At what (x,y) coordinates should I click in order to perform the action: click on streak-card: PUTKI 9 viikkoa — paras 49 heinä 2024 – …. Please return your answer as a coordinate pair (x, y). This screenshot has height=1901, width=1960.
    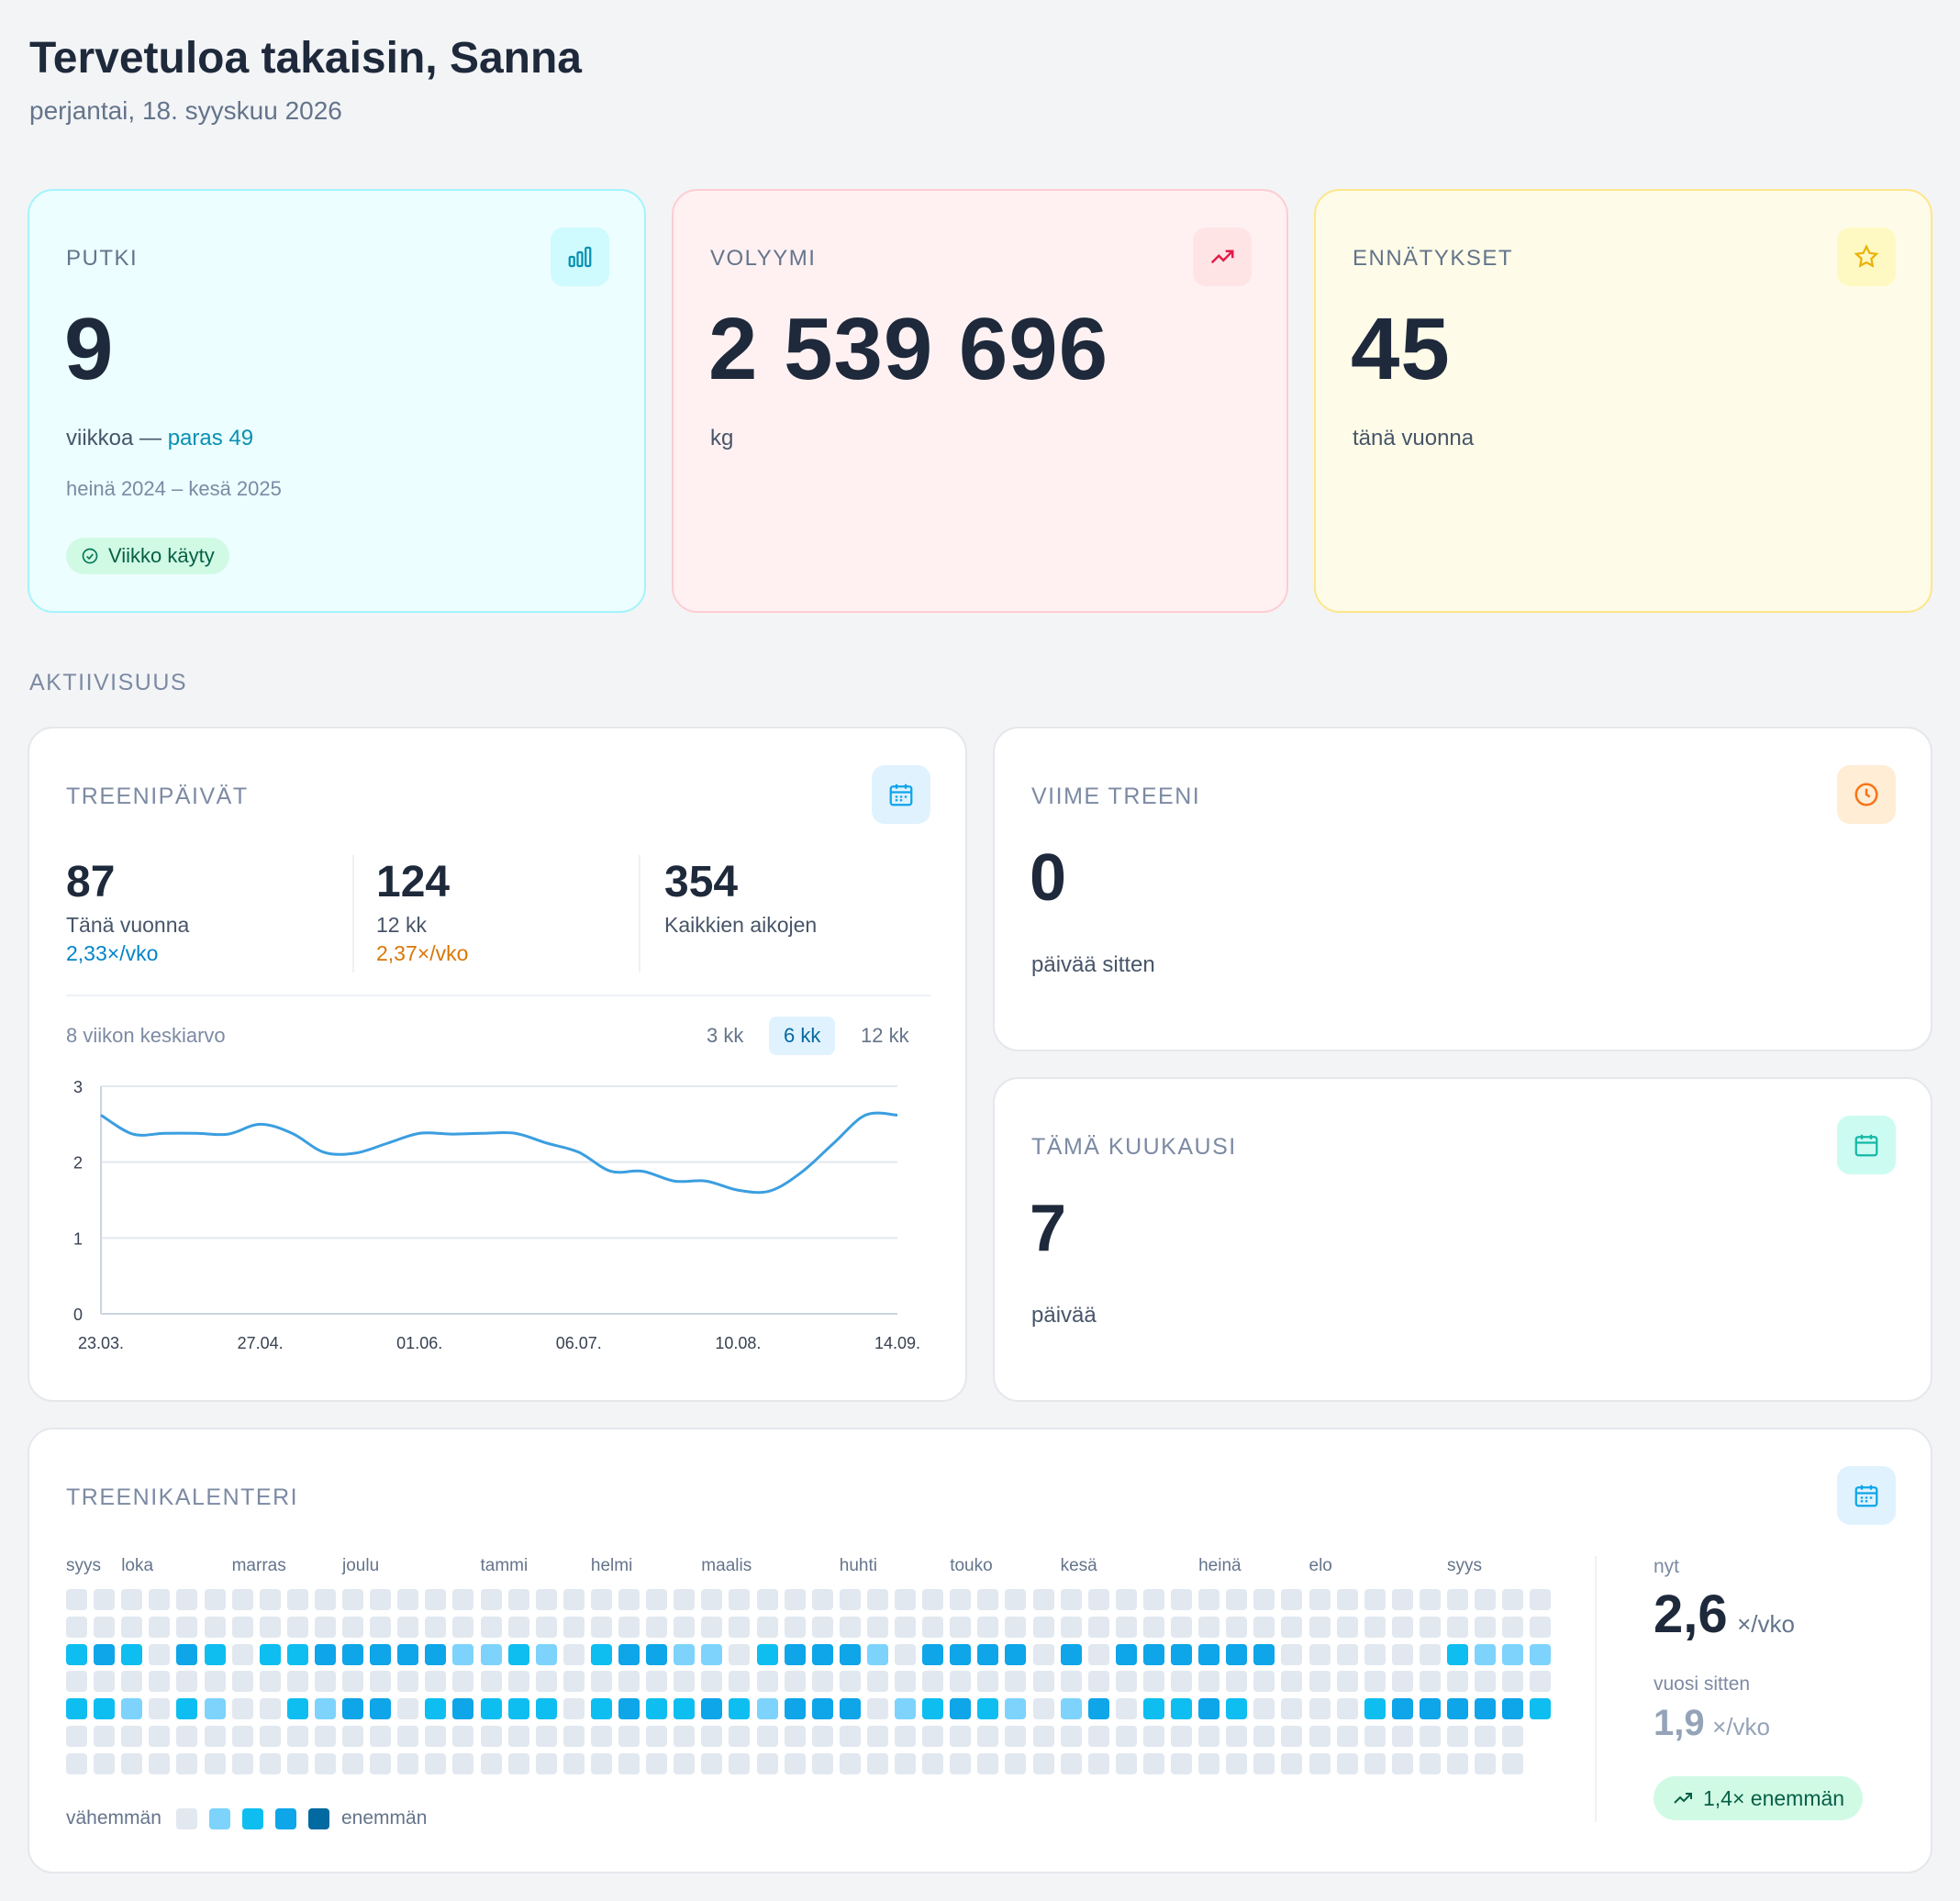
    Looking at the image, I should click on (337, 401).